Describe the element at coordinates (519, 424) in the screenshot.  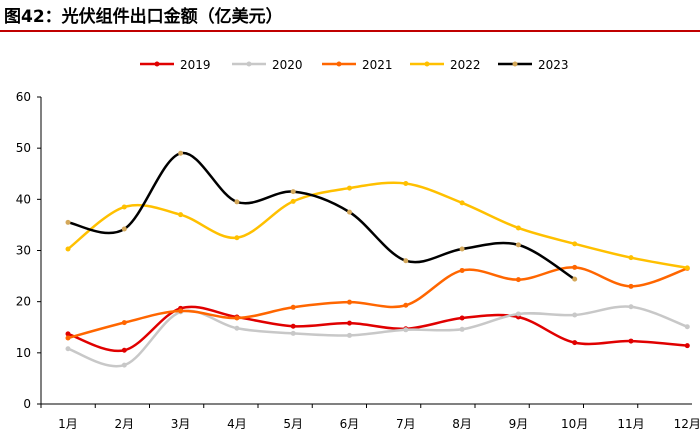
I see `x-tick-label: 9月` at that location.